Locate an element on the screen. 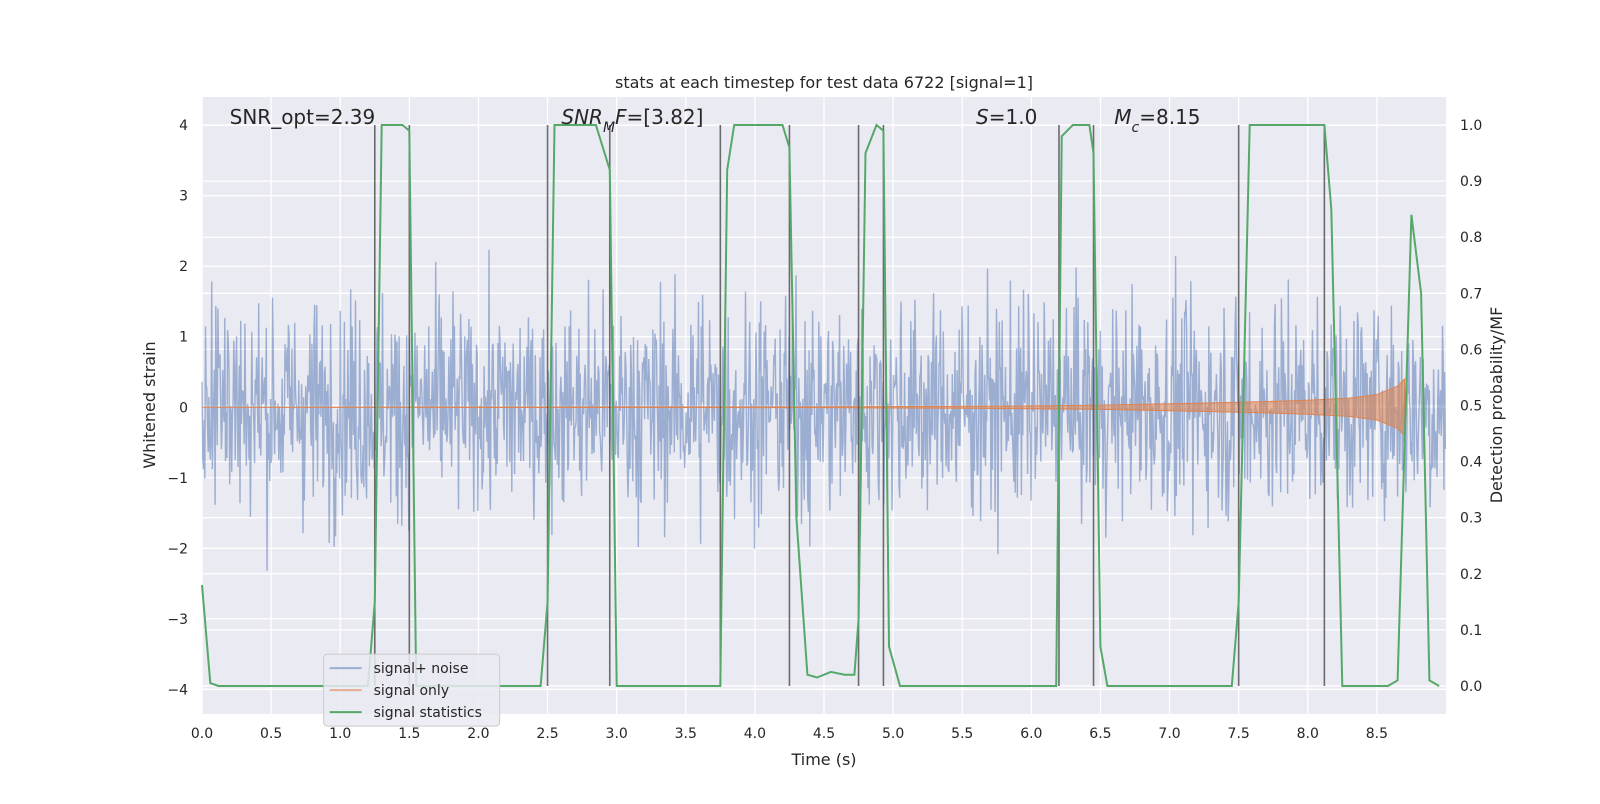  annotations: SNR_opt=2.39 SNRMF=[3.82] S=1.0 Mc=8.15 is located at coordinates (715, 120).